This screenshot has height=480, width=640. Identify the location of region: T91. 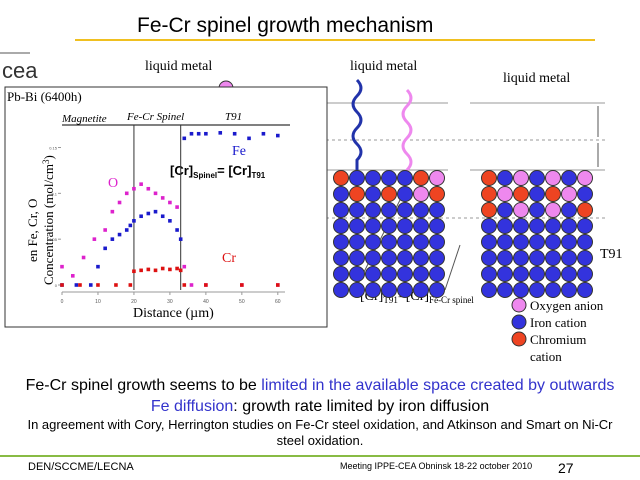
(233, 117).